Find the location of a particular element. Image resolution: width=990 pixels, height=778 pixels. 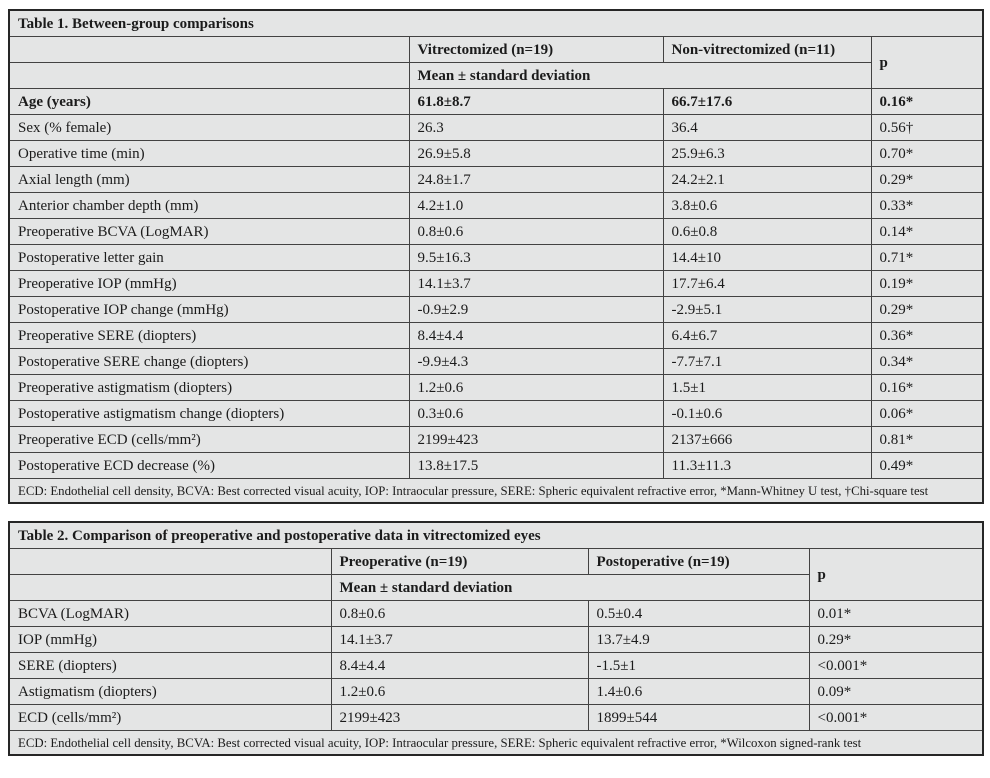

table1-empty-subheader-cell is located at coordinates (209, 75).